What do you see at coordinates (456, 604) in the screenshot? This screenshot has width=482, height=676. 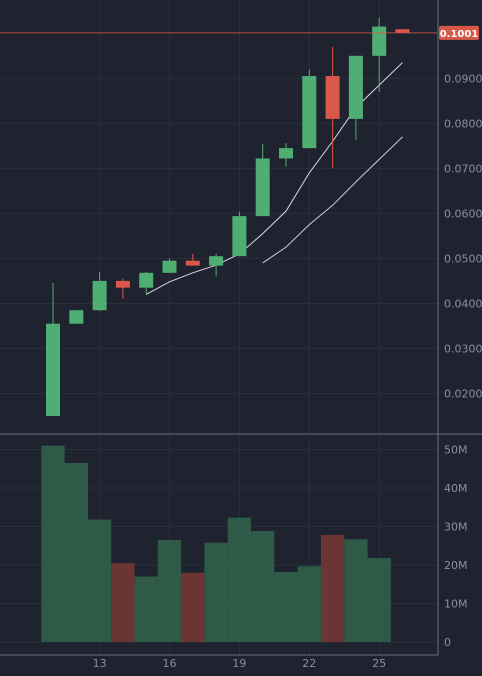 I see `volume-tick-label: 10M` at bounding box center [456, 604].